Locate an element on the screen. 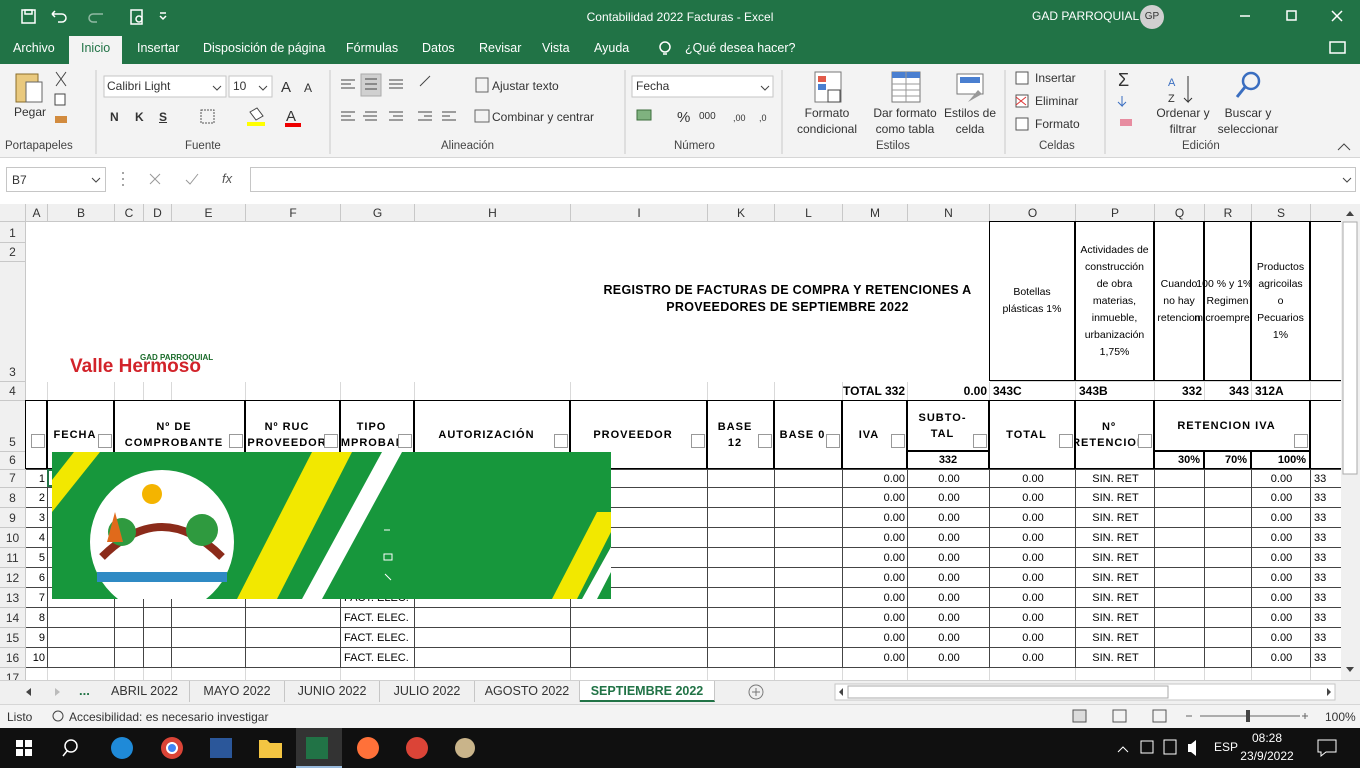 The width and height of the screenshot is (1360, 768). column-header: S is located at coordinates (1281, 213).